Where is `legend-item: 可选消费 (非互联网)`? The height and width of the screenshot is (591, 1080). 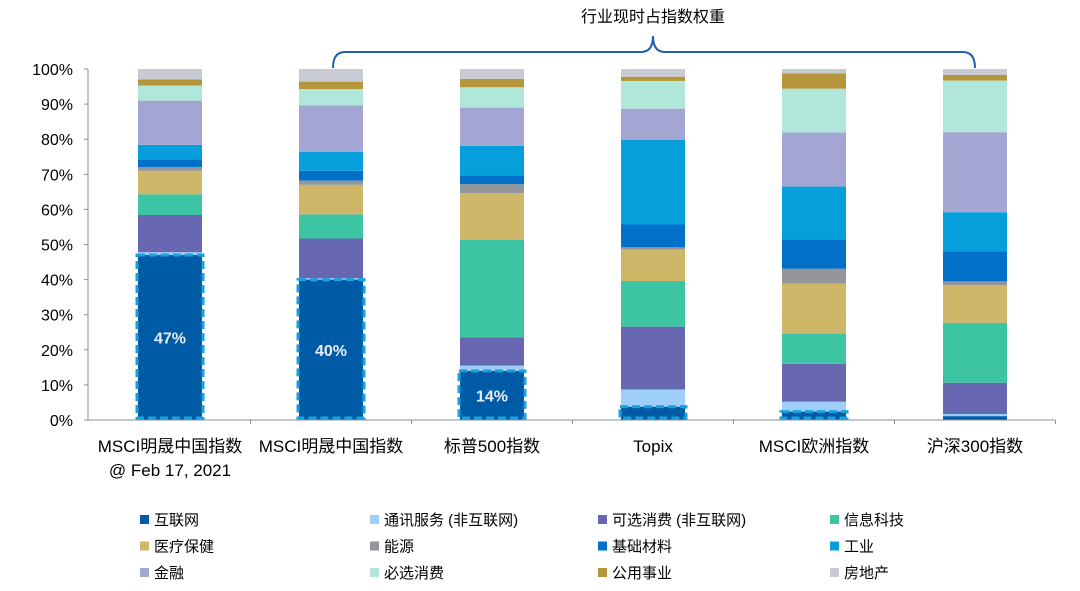
legend-item: 可选消费 (非互联网) is located at coordinates (672, 520).